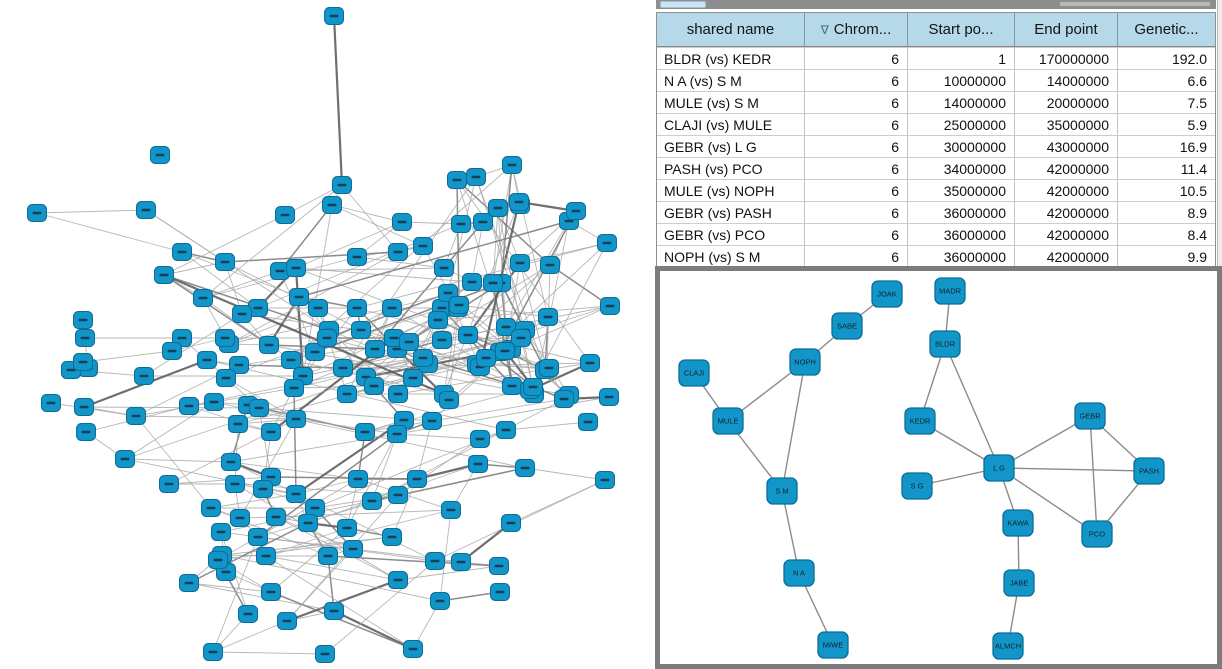 This screenshot has width=1222, height=669. I want to click on table-cell: 8.9, so click(1166, 212).